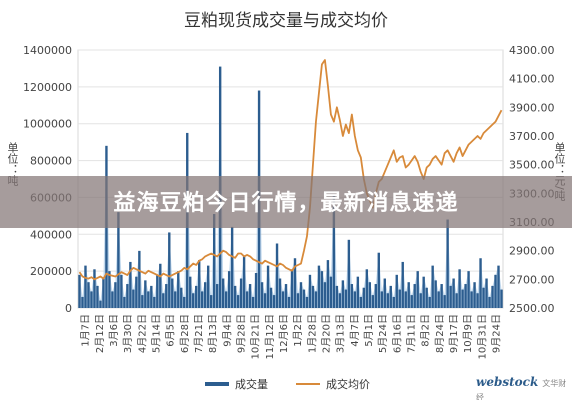 This screenshot has width=572, height=400. Describe the element at coordinates (185, 333) in the screenshot. I see `x-tick-label: 6月28日` at that location.